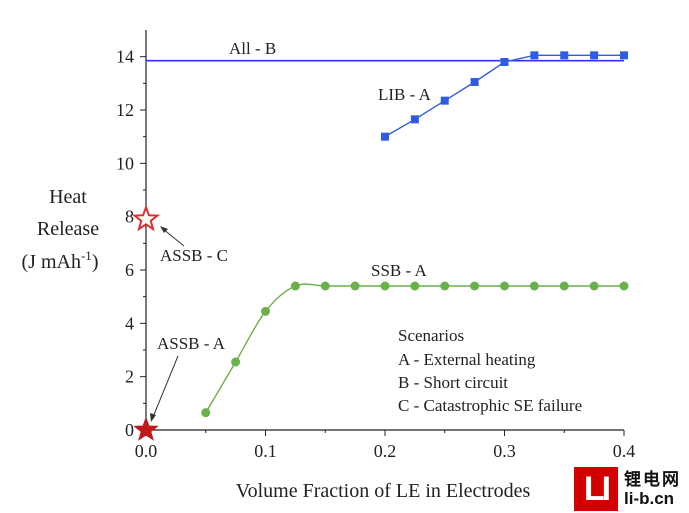 The image size is (689, 513). Describe the element at coordinates (385, 451) in the screenshot. I see `x-tick-label: 0.2` at that location.